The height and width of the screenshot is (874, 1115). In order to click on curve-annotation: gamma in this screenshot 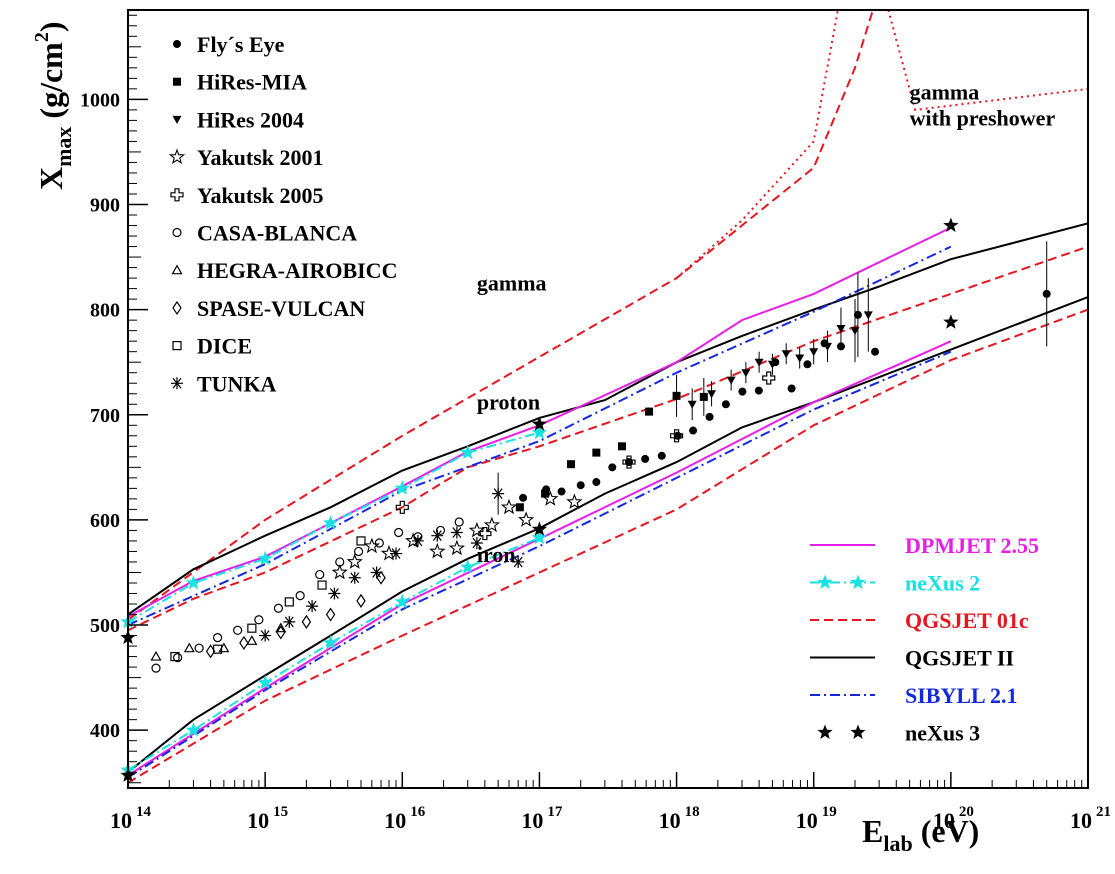, I will do `click(945, 91)`.